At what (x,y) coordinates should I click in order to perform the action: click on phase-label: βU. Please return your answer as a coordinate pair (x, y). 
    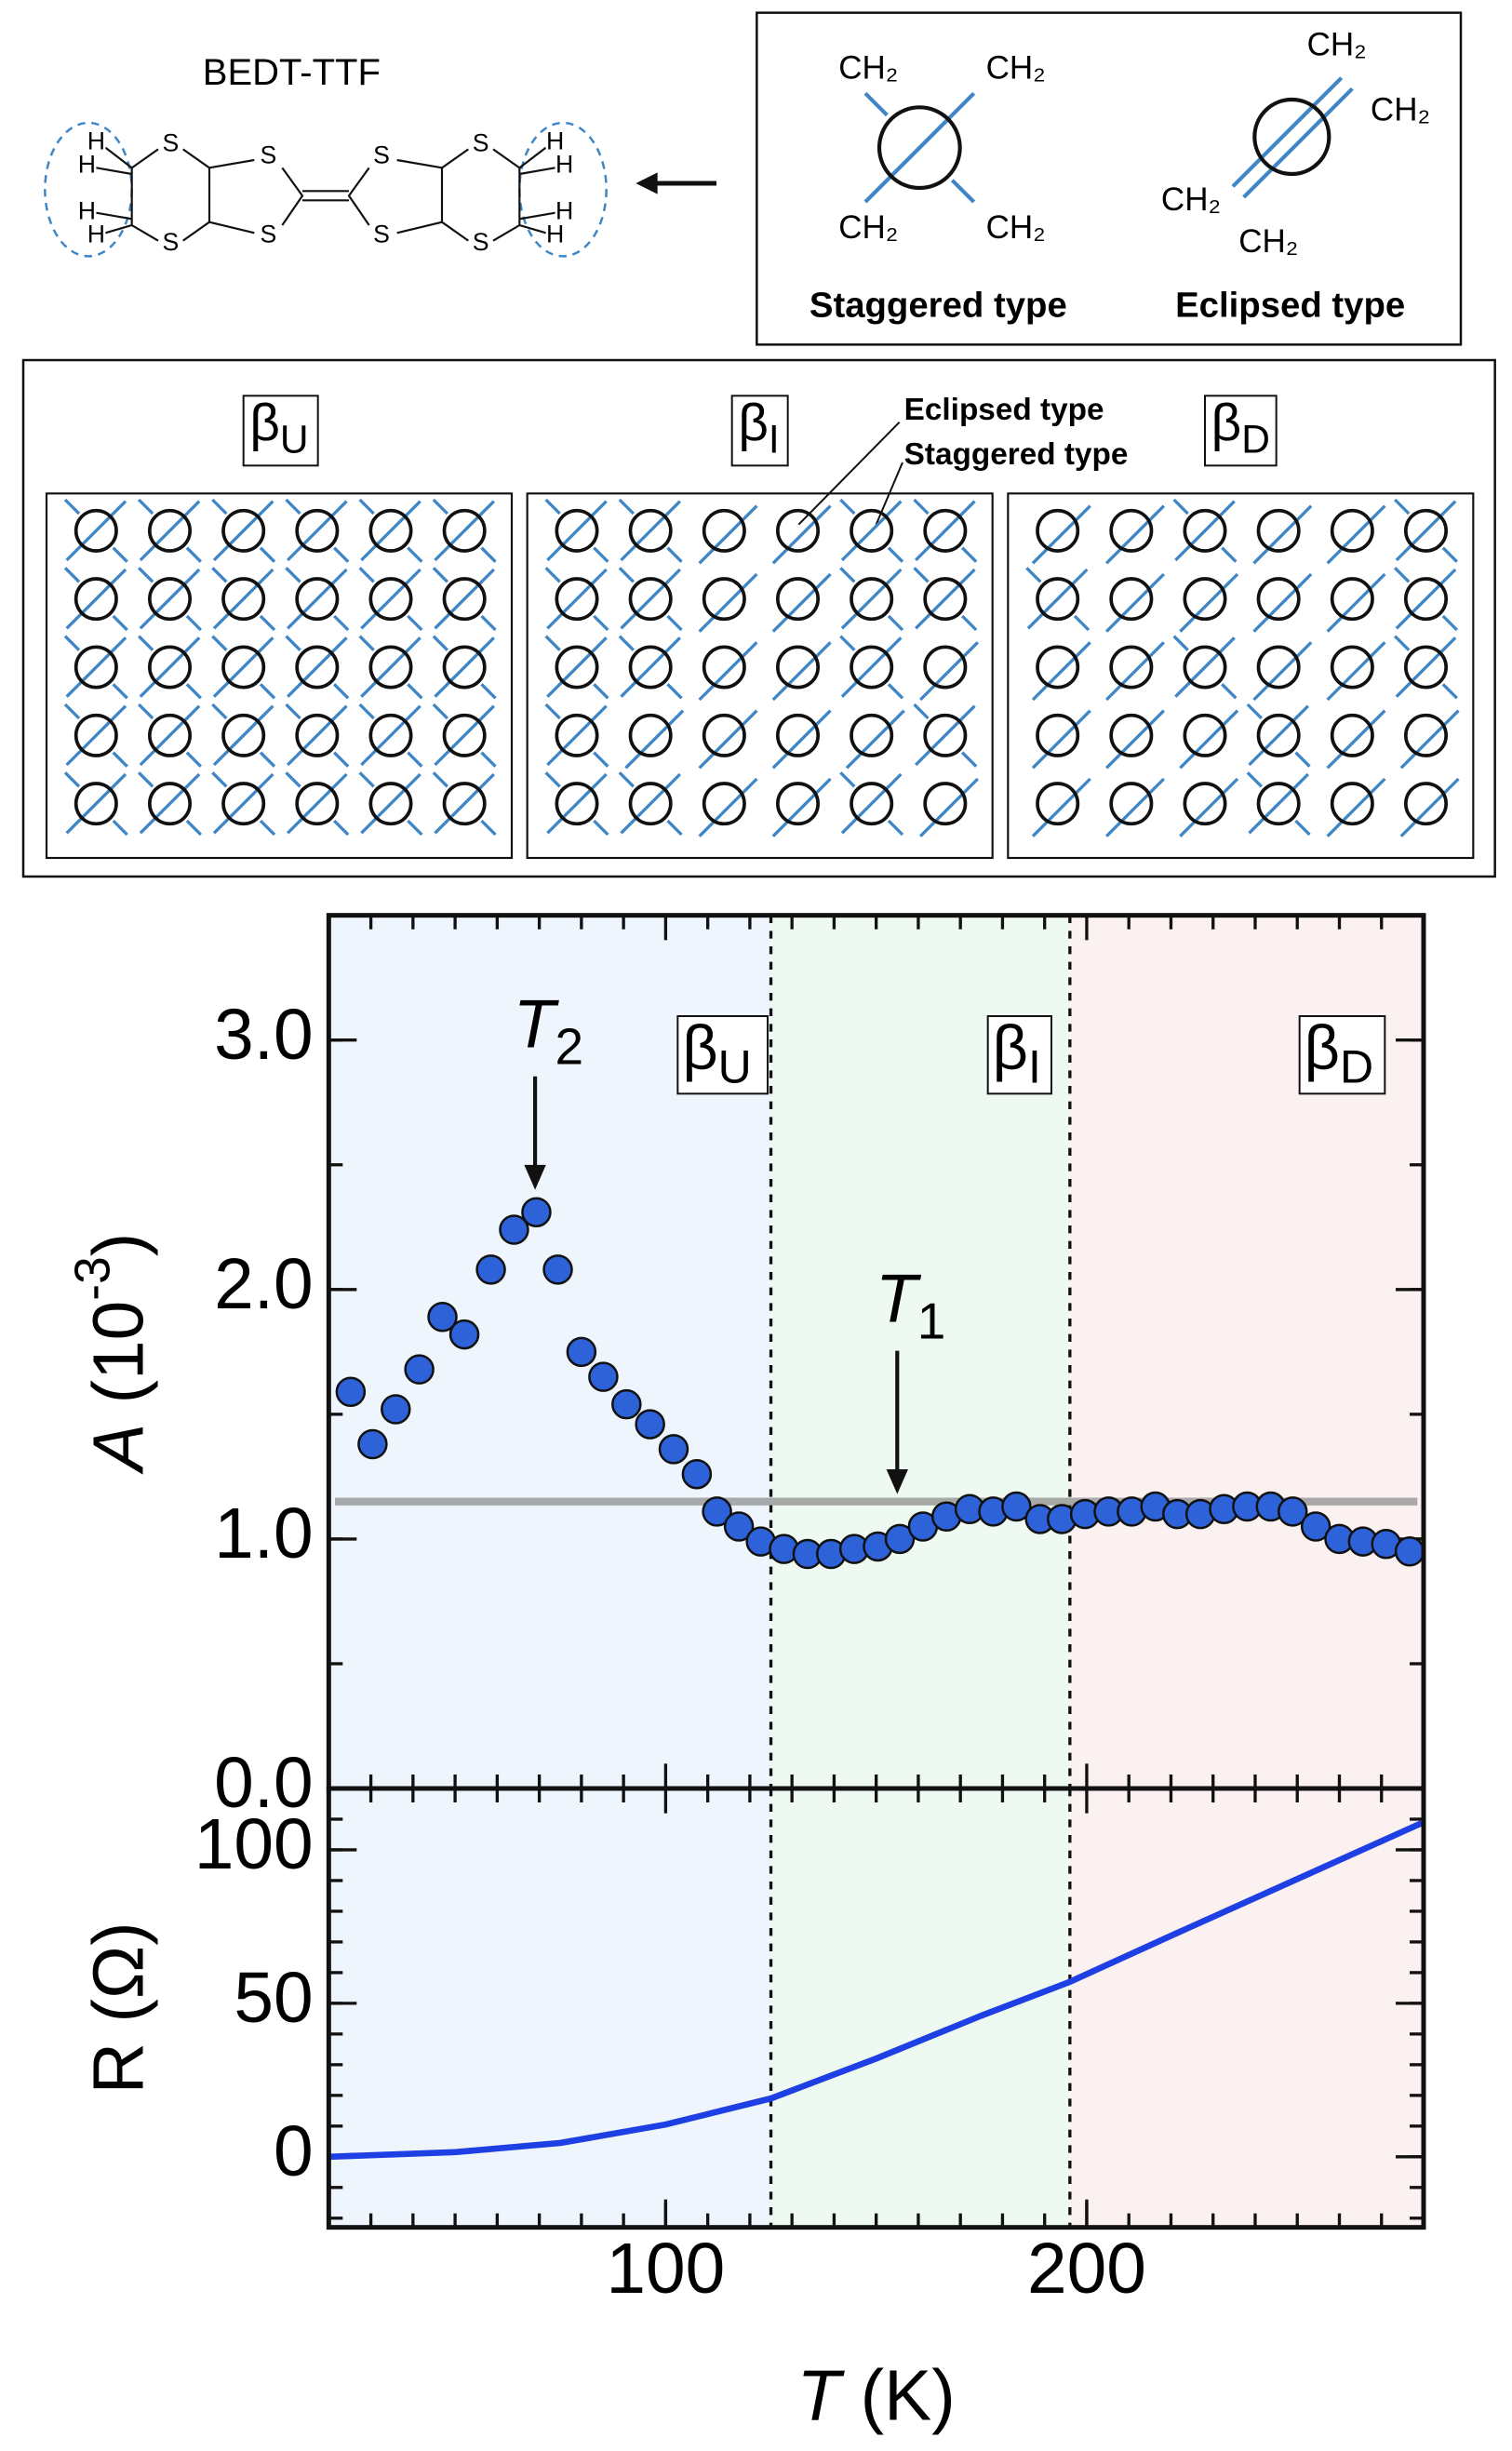
    Looking at the image, I should click on (716, 1053).